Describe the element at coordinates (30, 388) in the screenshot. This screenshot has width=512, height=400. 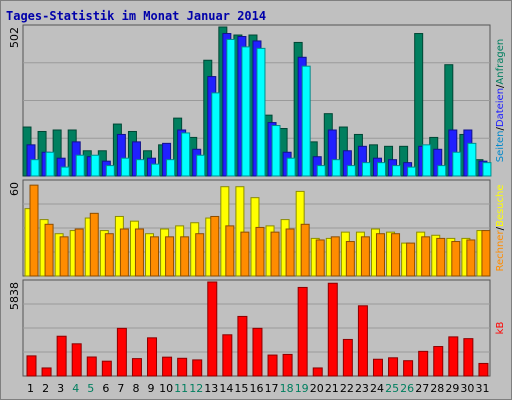
I see `x-tick-label-day-1: 1` at that location.